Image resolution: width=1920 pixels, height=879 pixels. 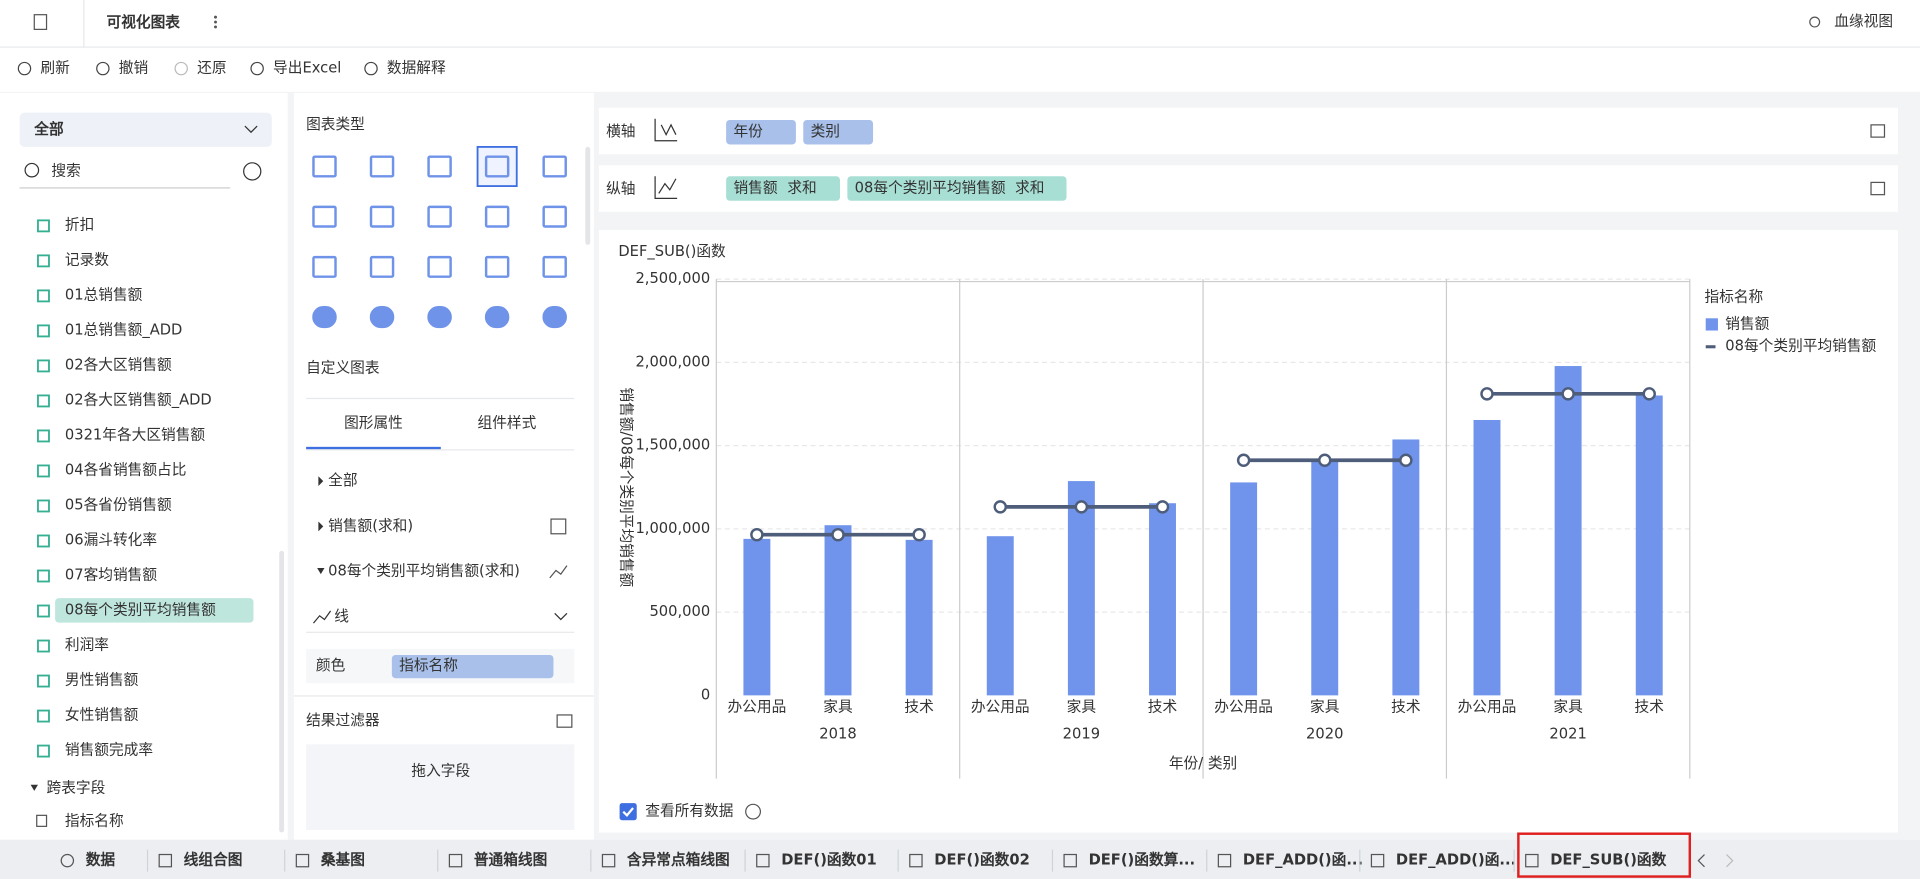 What do you see at coordinates (48, 129) in the screenshot?
I see `dropdown-label: 全部` at bounding box center [48, 129].